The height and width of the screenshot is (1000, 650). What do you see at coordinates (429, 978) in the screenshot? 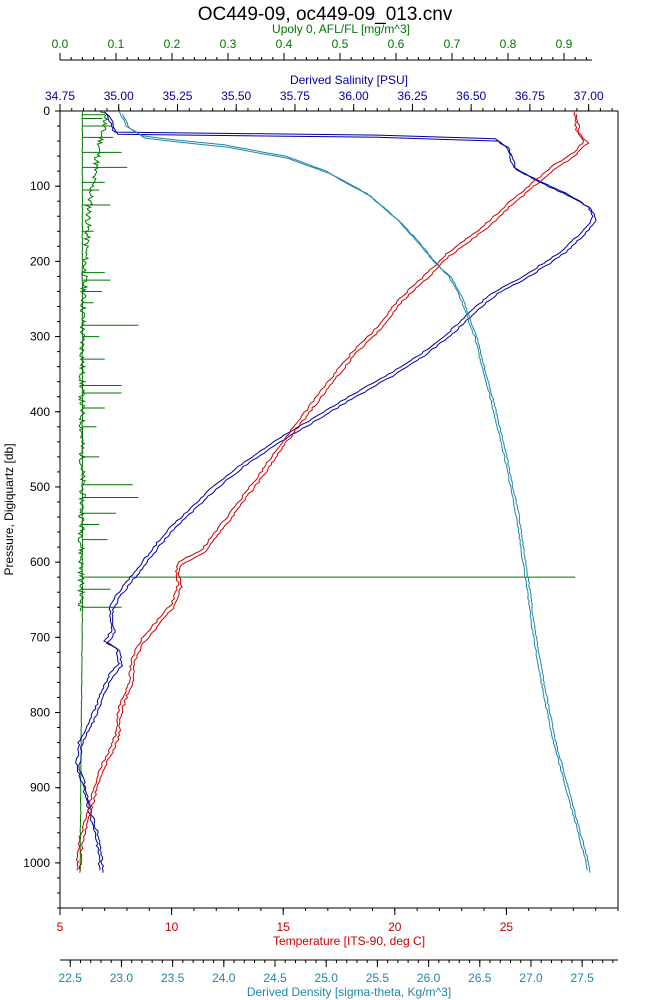
I see `x-tick-label: 26.0` at bounding box center [429, 978].